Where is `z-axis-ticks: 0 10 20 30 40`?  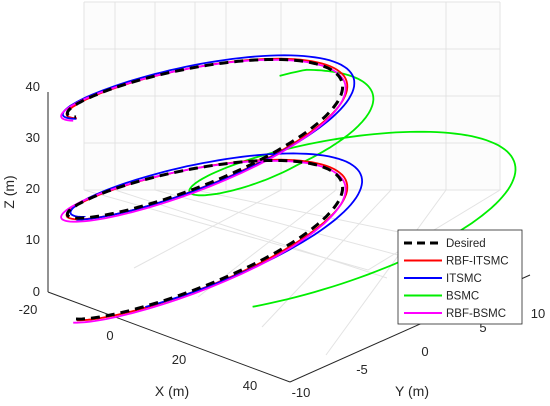 z-axis-ticks: 0 10 20 30 40 is located at coordinates (33, 189).